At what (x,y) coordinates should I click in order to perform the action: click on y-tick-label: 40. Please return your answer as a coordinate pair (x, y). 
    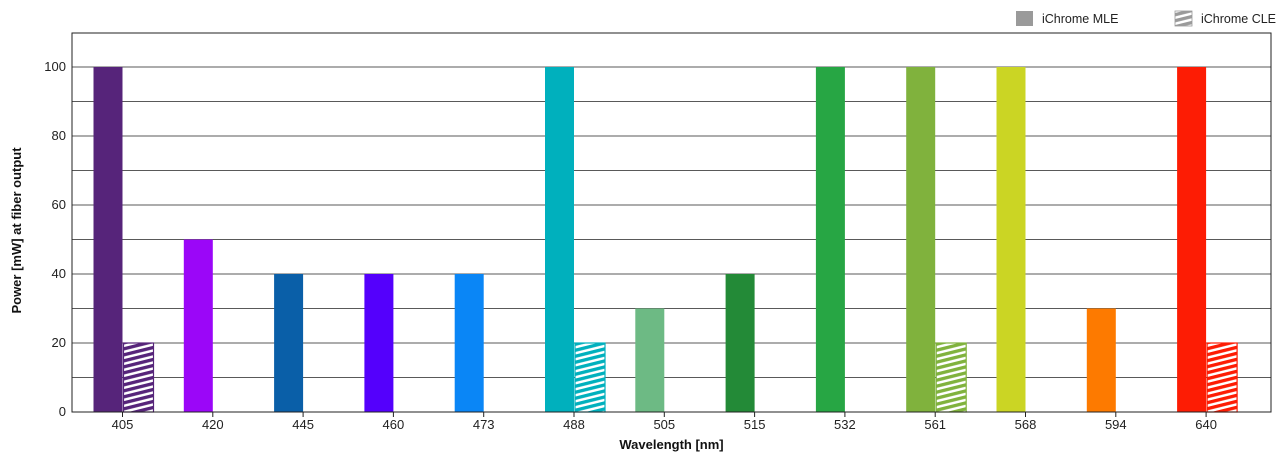
    Looking at the image, I should click on (59, 273).